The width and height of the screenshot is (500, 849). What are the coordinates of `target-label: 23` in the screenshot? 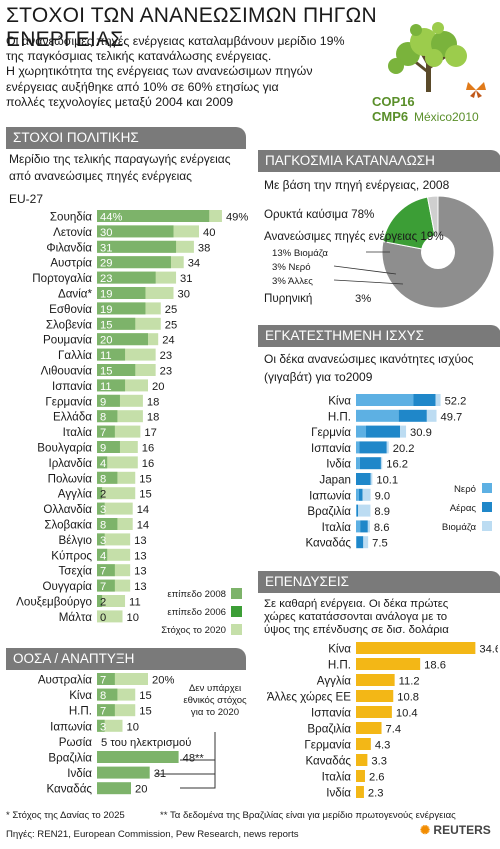 It's located at (166, 372).